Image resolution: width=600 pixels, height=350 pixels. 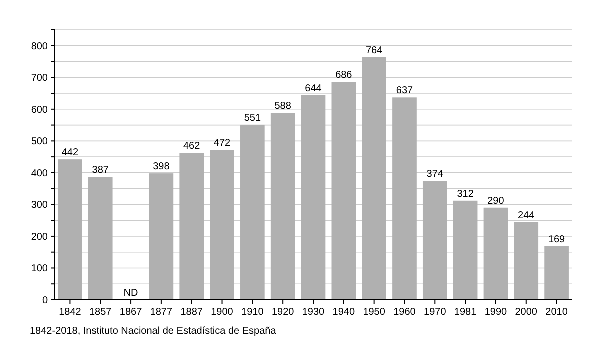 I want to click on x-tick-label: 1857, so click(x=100, y=312).